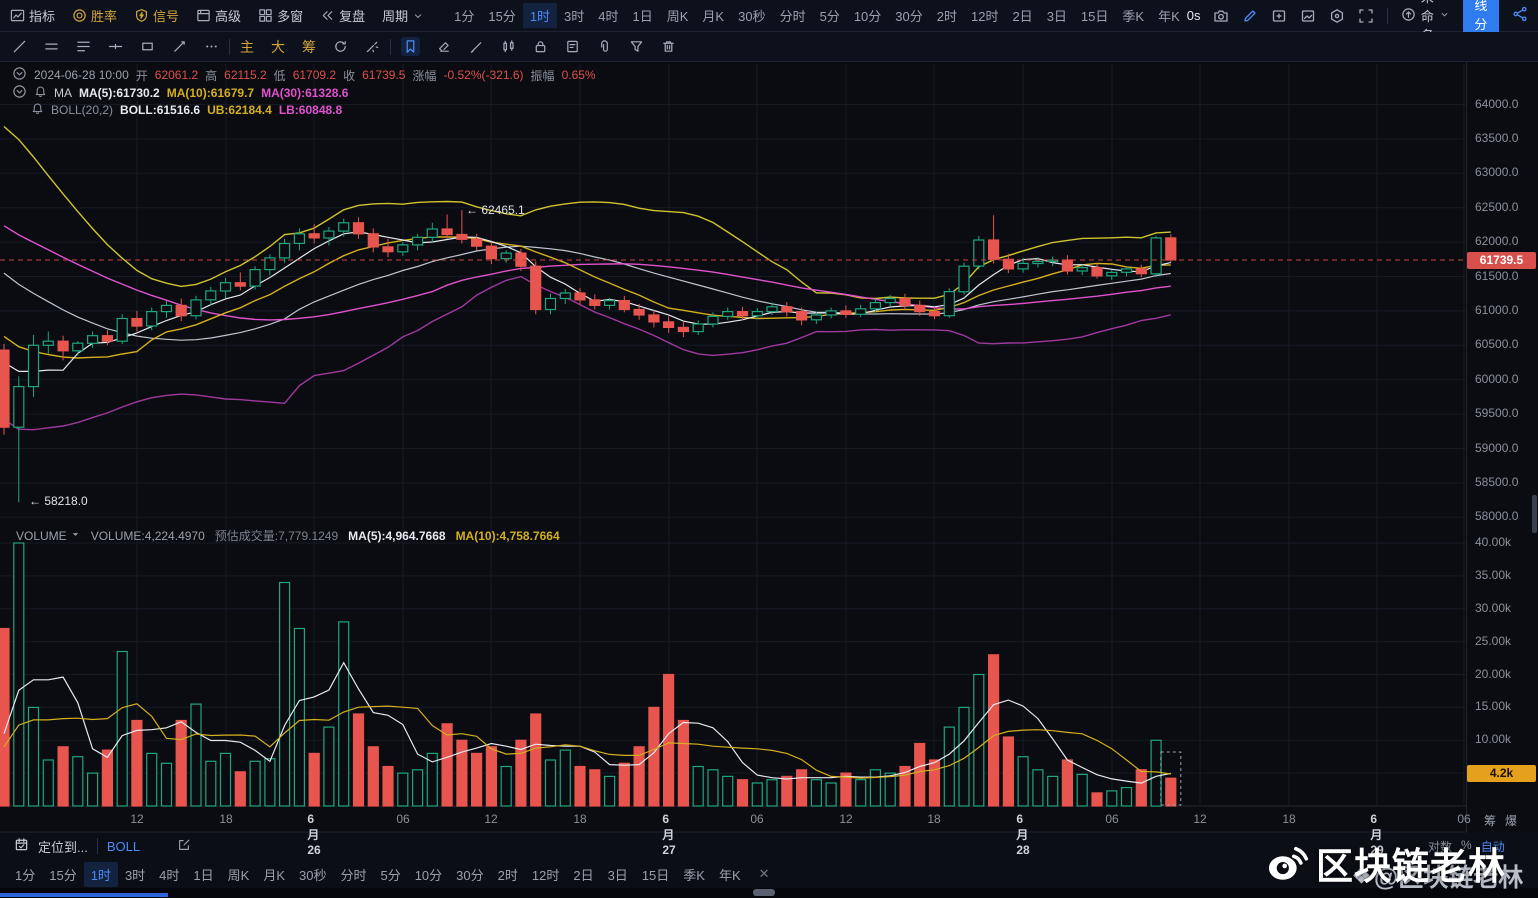 This screenshot has height=898, width=1538. What do you see at coordinates (1490, 821) in the screenshot?
I see `chips-toggle: 筹` at bounding box center [1490, 821].